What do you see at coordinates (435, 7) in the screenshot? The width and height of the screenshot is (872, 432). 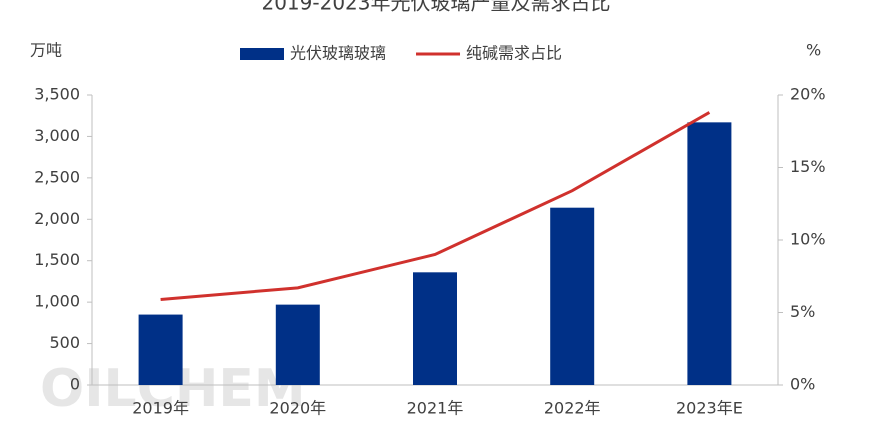 I see `chart-title: 2019-2023年光伏玻璃产量及需求占比` at bounding box center [435, 7].